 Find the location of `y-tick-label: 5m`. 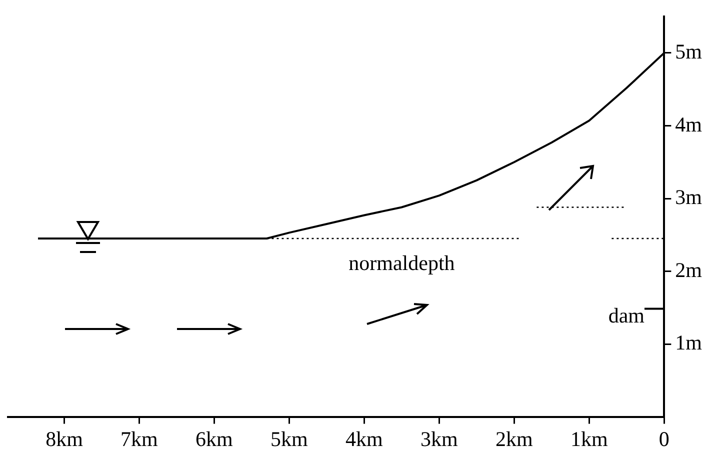

y-tick-label: 5m is located at coordinates (688, 51).